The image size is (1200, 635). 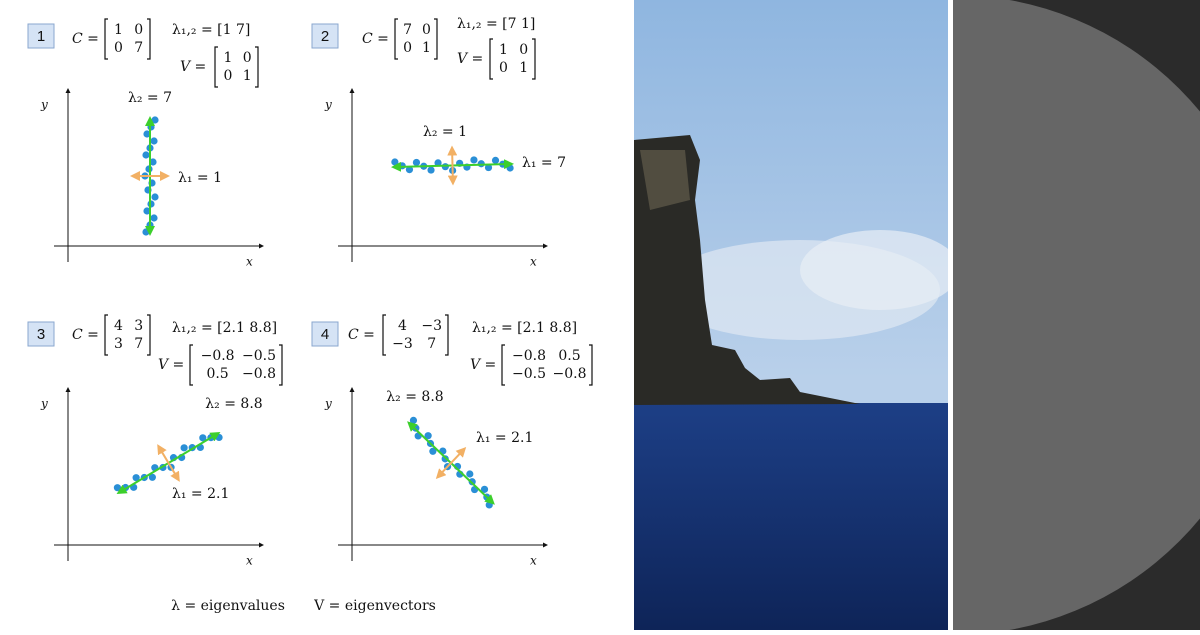 What do you see at coordinates (118, 344) in the screenshot?
I see `matrix-entry: 3` at bounding box center [118, 344].